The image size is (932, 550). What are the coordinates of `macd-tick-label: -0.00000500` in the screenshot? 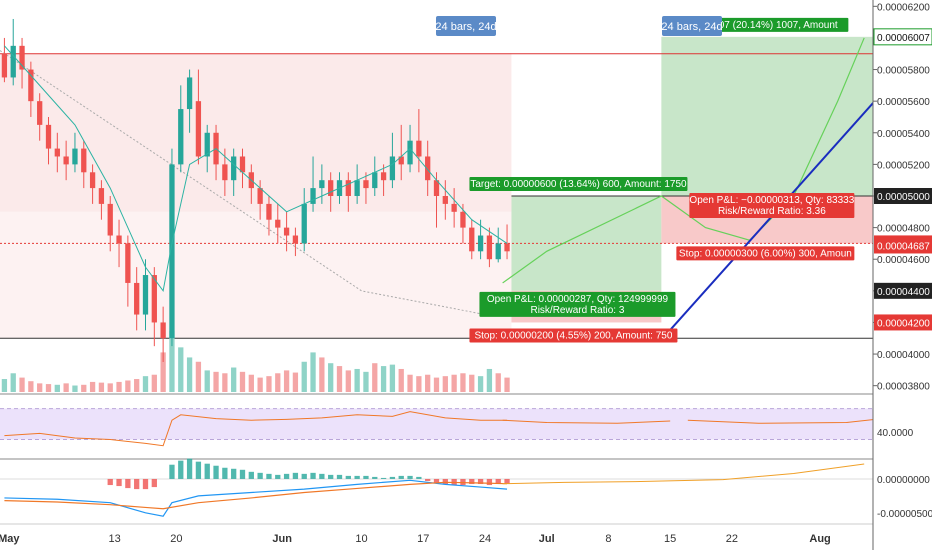 It's located at (904, 514).